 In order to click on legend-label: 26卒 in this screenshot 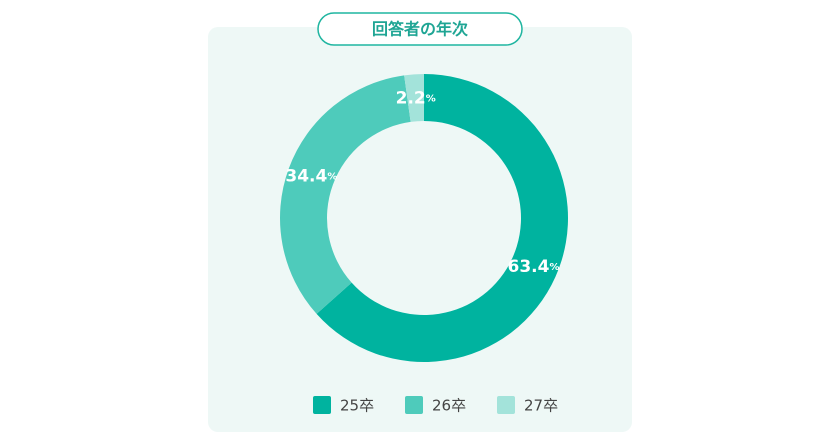, I will do `click(449, 406)`.